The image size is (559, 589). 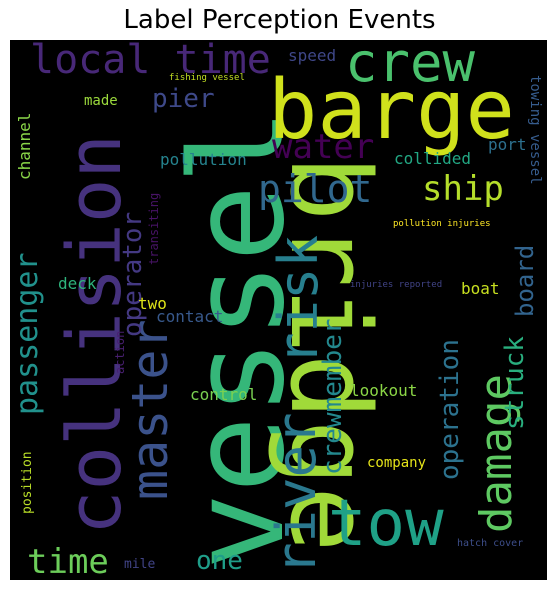 I want to click on word: master, so click(x=150, y=409).